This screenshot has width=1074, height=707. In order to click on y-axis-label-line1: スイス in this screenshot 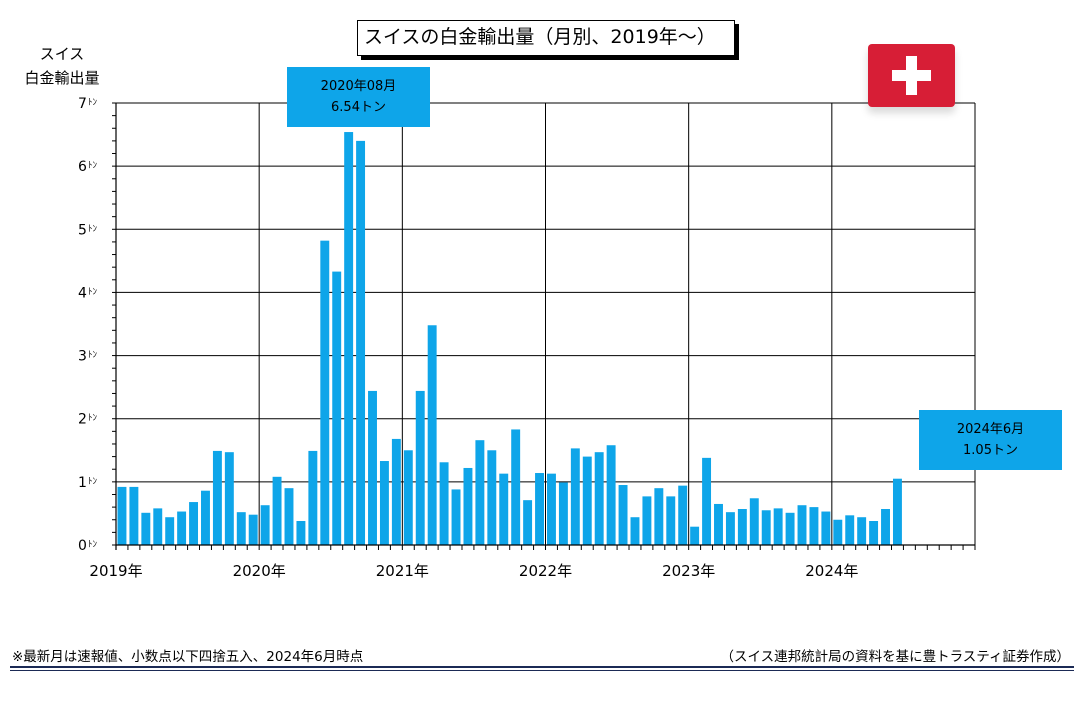, I will do `click(62, 54)`.